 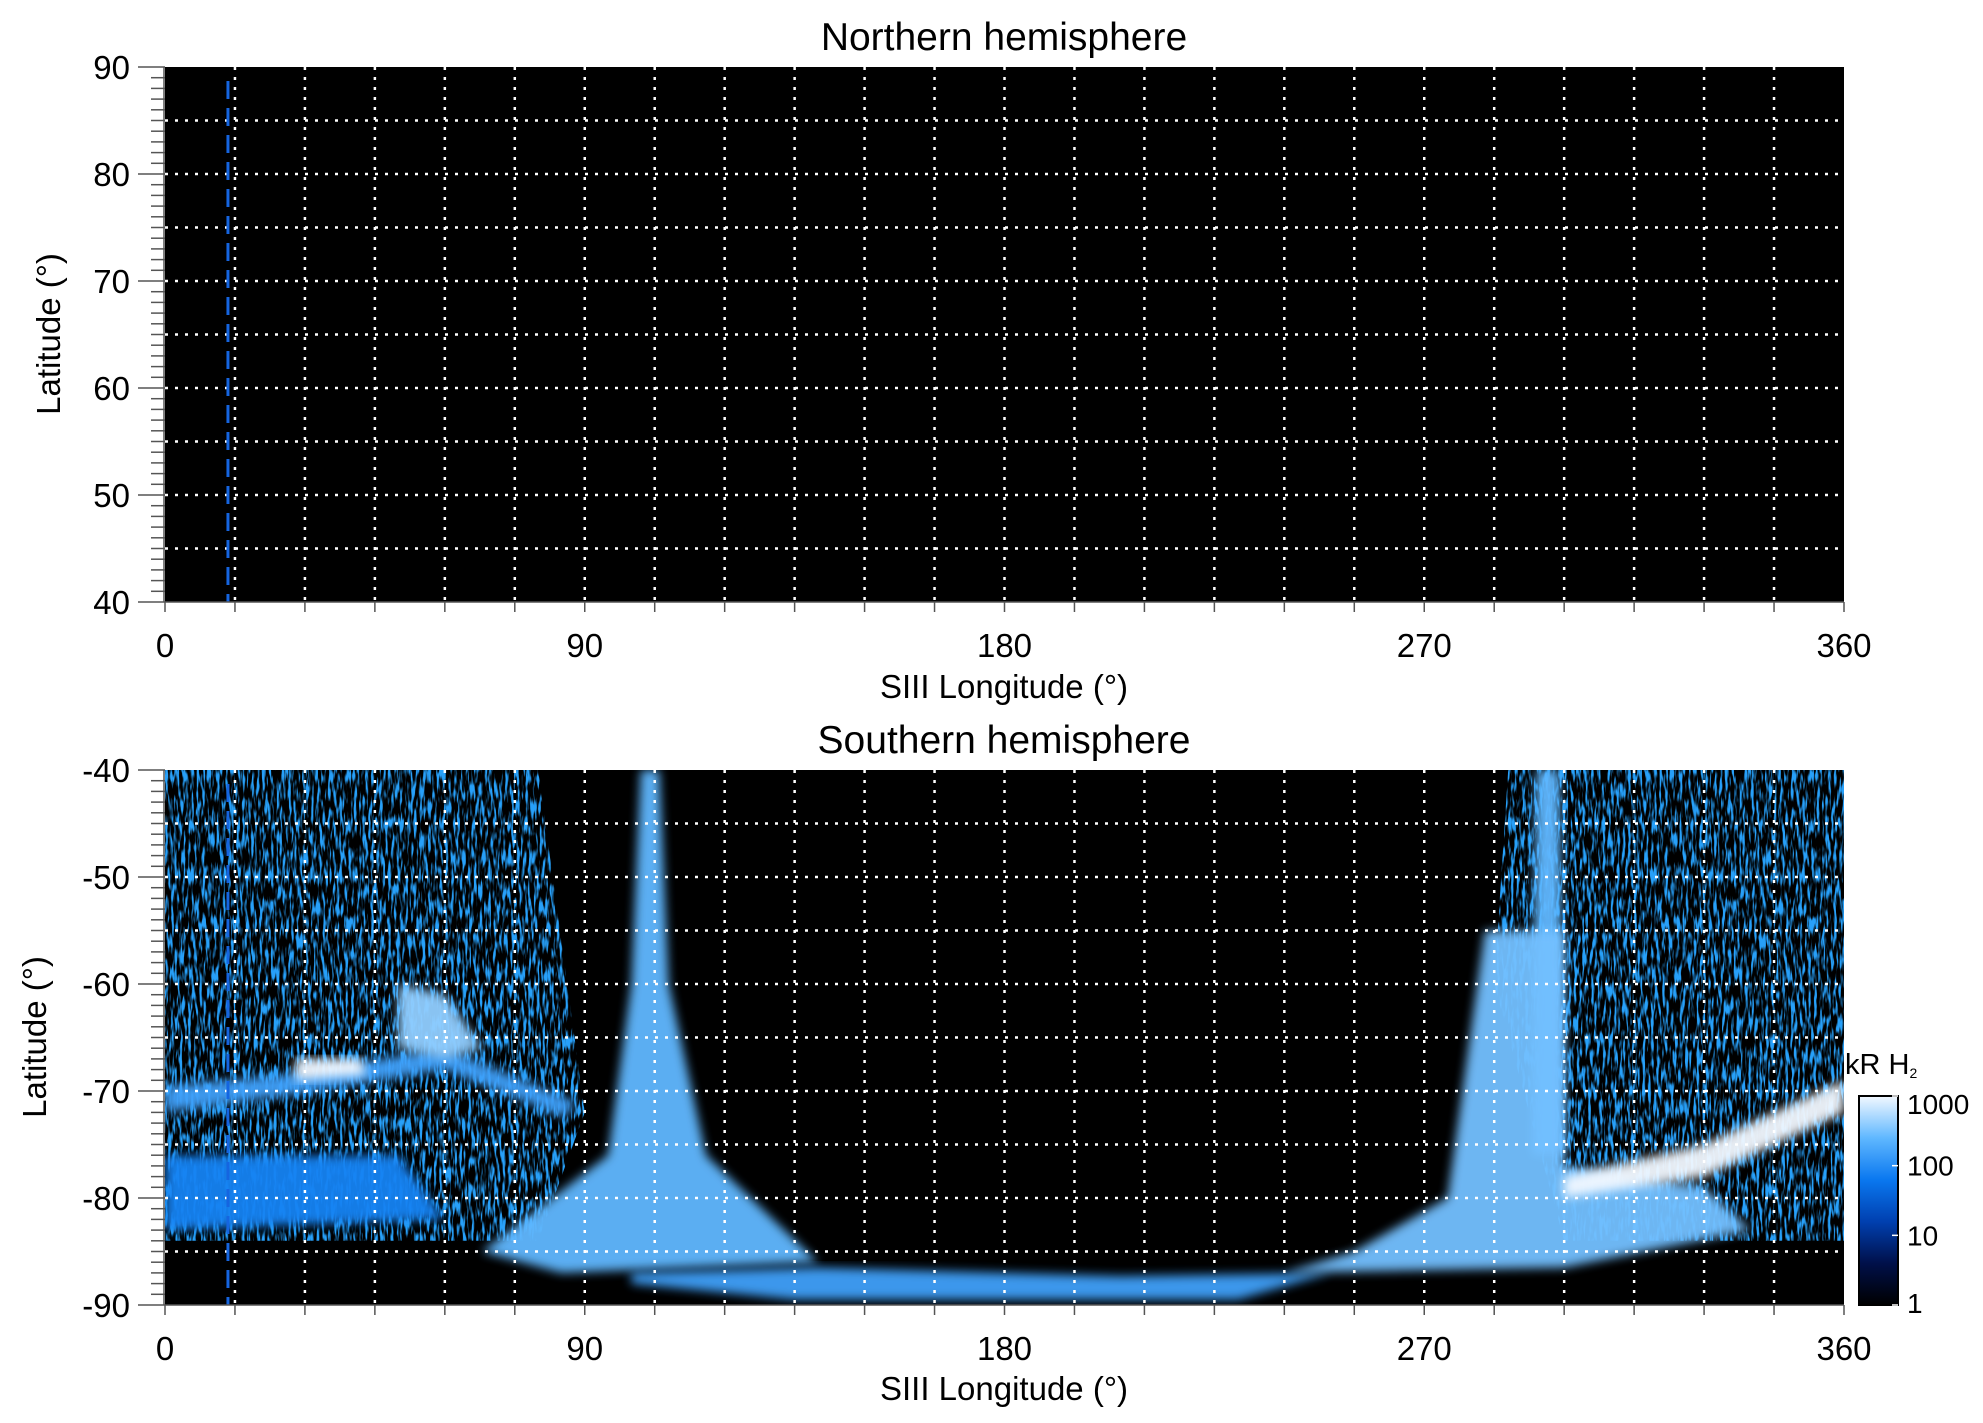 What do you see at coordinates (1004, 740) in the screenshot?
I see `south-title: Southern hemisphere` at bounding box center [1004, 740].